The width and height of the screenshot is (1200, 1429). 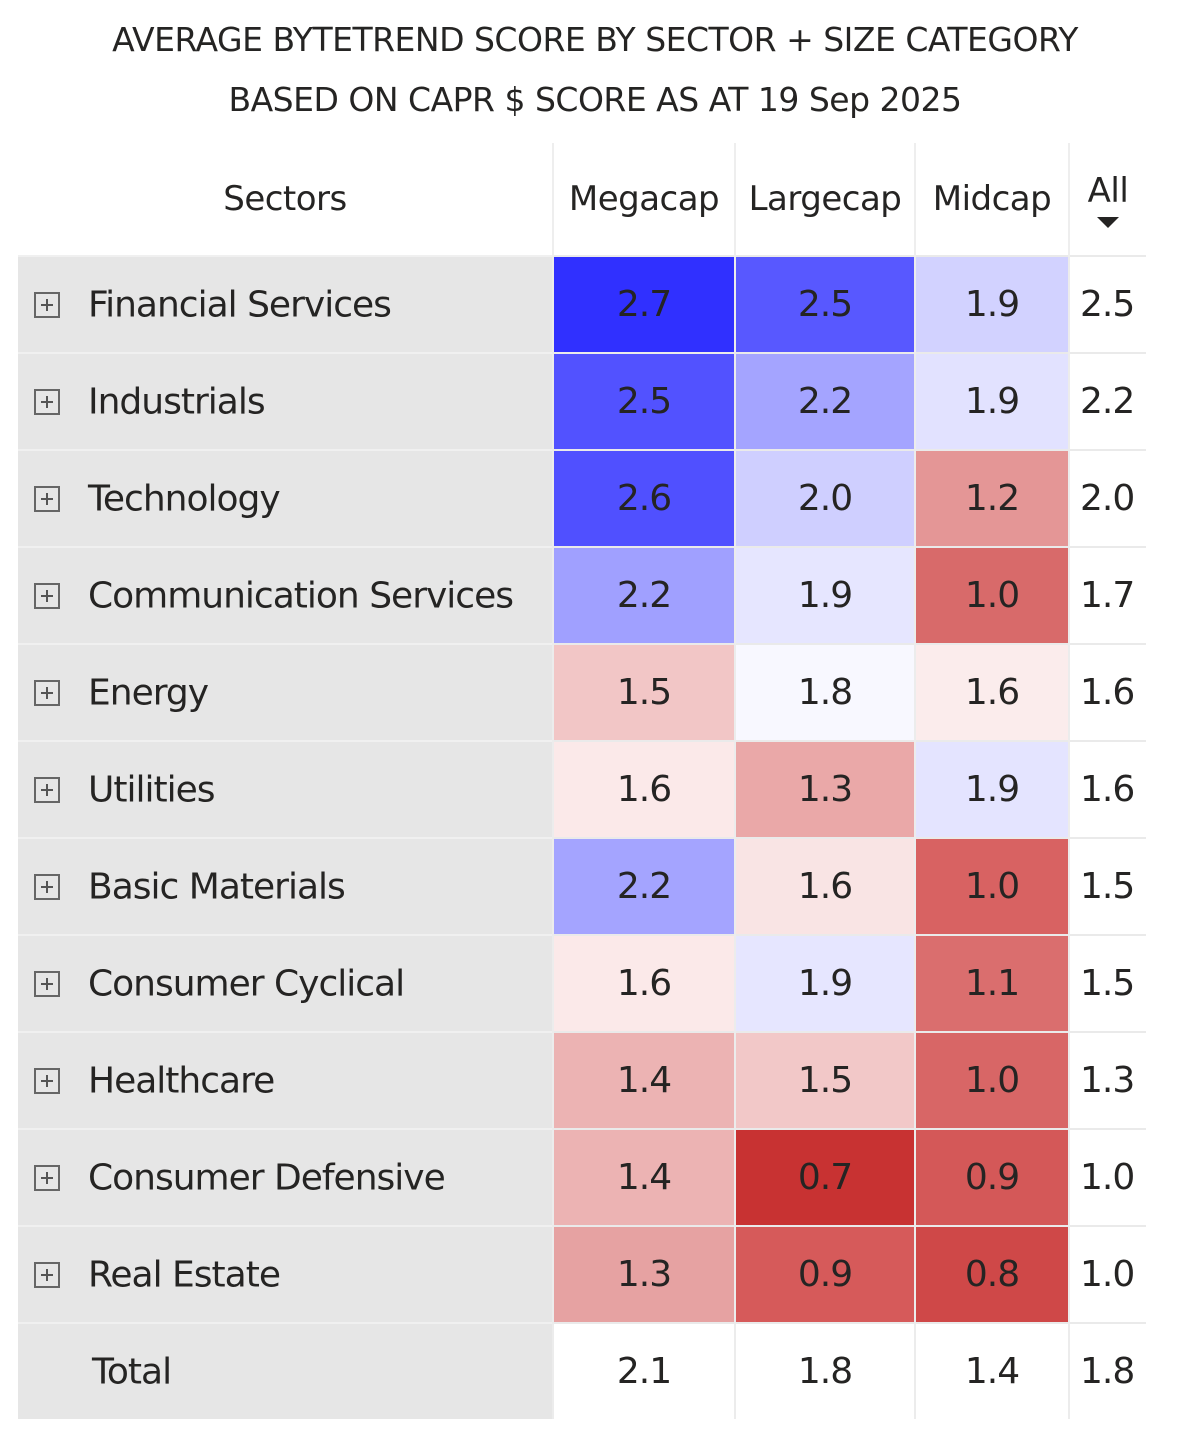 I want to click on row-header-cell: Financial Services, so click(x=285, y=304).